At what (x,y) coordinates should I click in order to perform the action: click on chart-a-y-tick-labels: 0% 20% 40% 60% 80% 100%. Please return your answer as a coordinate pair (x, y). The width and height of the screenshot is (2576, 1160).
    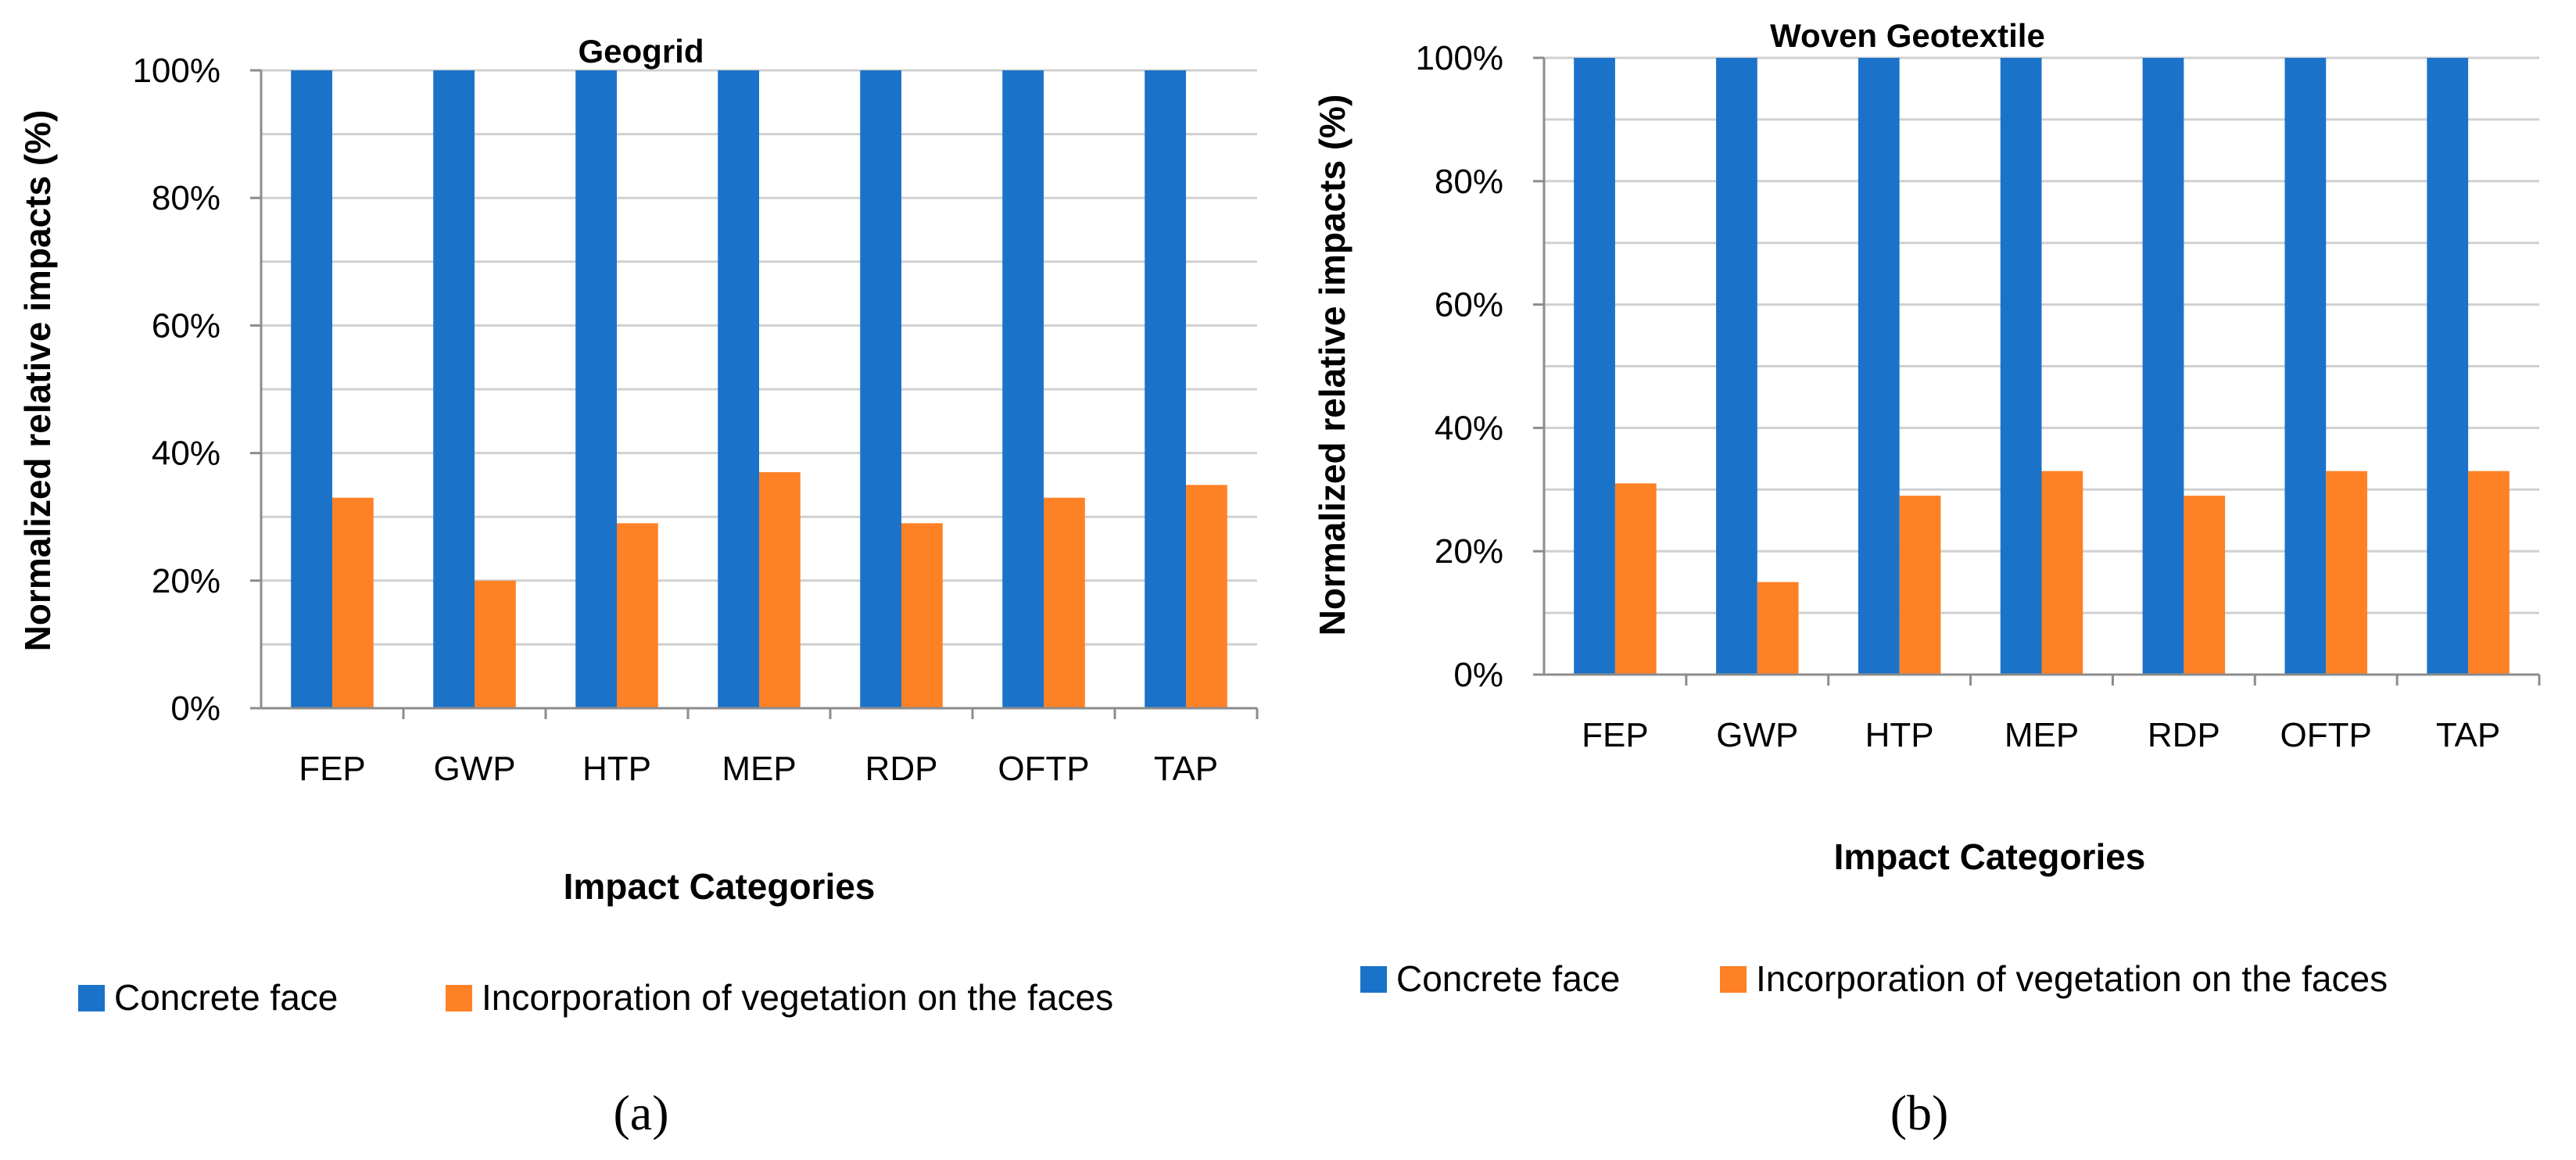
    Looking at the image, I should click on (176, 390).